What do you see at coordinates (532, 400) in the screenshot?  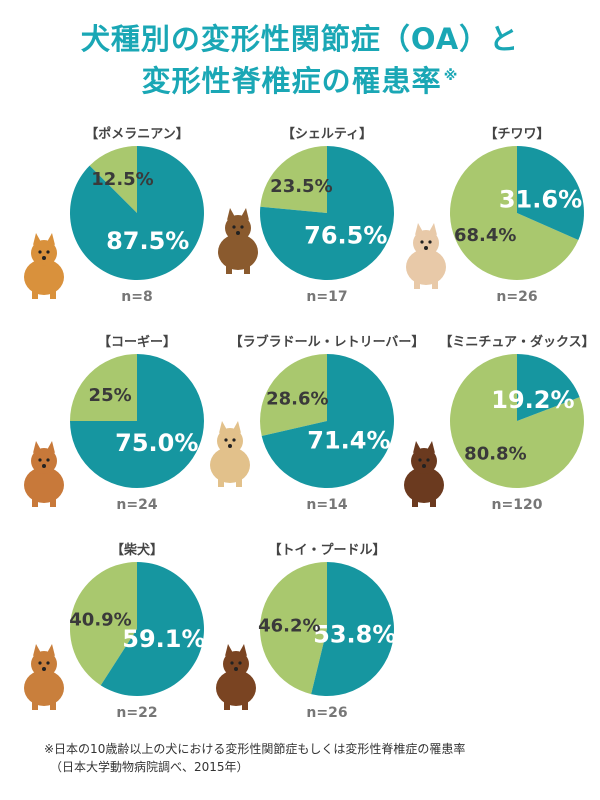 I see `slice-value-label: 19.2%` at bounding box center [532, 400].